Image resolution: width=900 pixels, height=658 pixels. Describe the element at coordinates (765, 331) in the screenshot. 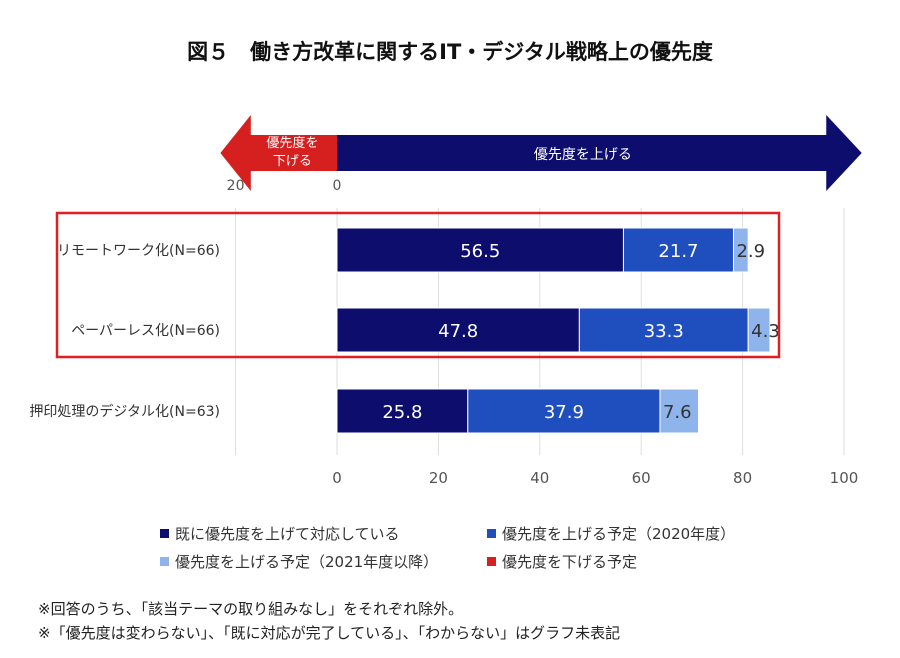

I see `bar-label-1-2: 4.3` at that location.